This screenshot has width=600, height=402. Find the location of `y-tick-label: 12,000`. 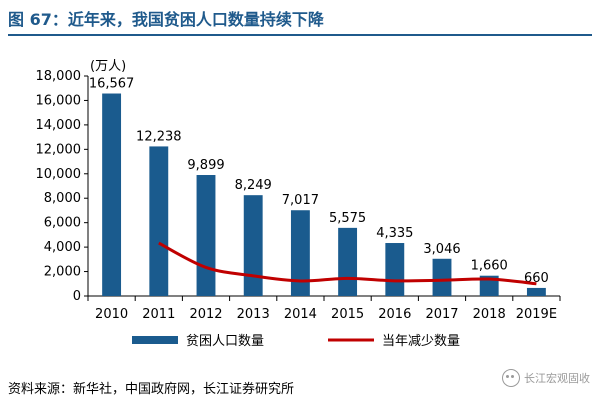

y-tick-label: 12,000 is located at coordinates (59, 149).